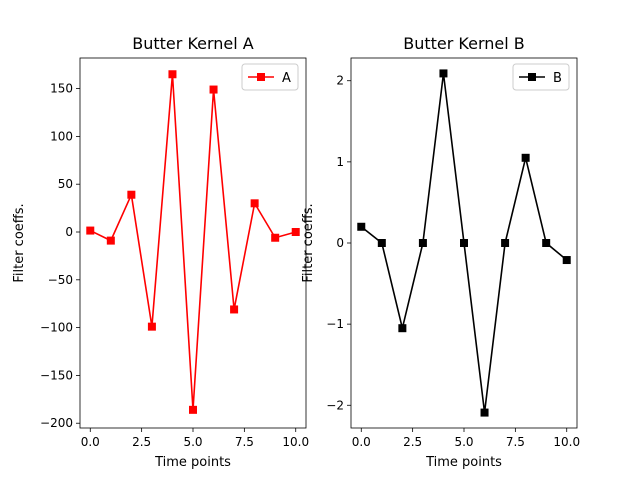 This screenshot has height=480, width=640. I want to click on y-tick-label: −100, so click(56, 328).